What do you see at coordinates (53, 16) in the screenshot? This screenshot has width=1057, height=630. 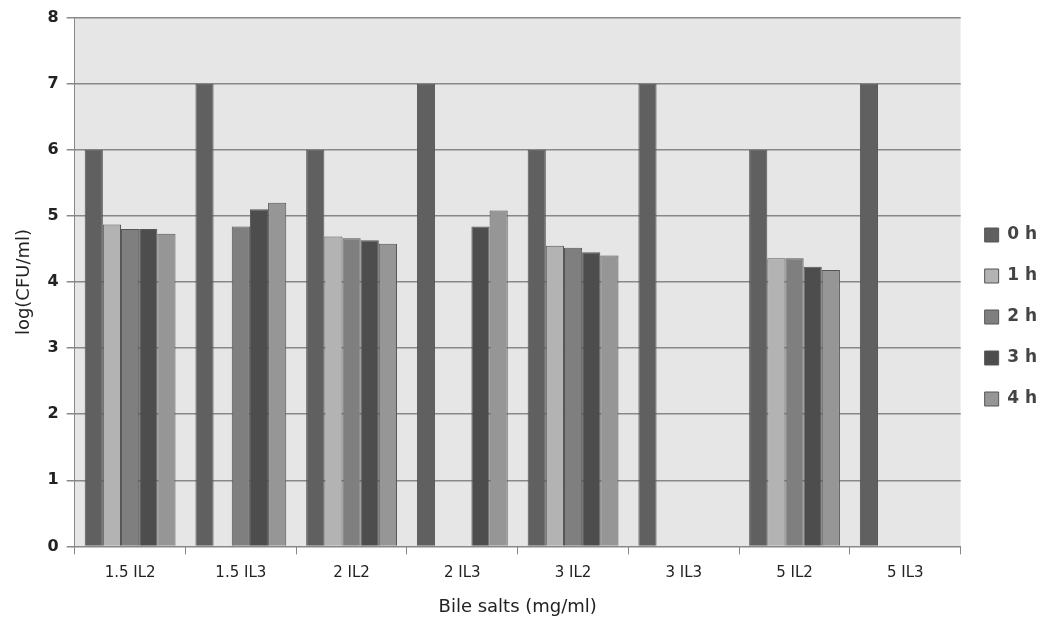 I see `y-tick-label: 8` at bounding box center [53, 16].